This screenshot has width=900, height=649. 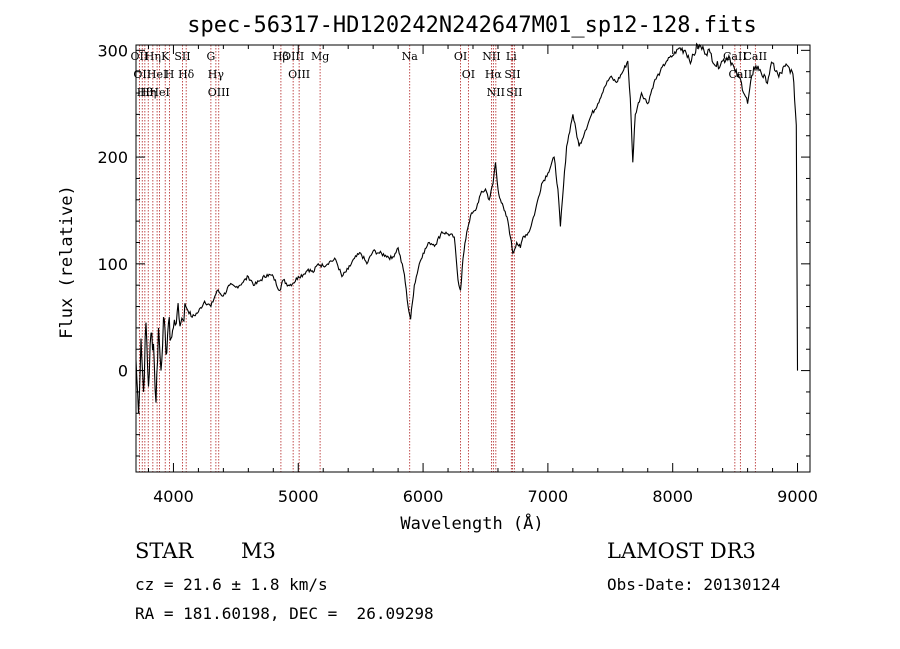 What do you see at coordinates (423, 496) in the screenshot?
I see `x-tick-label: 6000` at bounding box center [423, 496].